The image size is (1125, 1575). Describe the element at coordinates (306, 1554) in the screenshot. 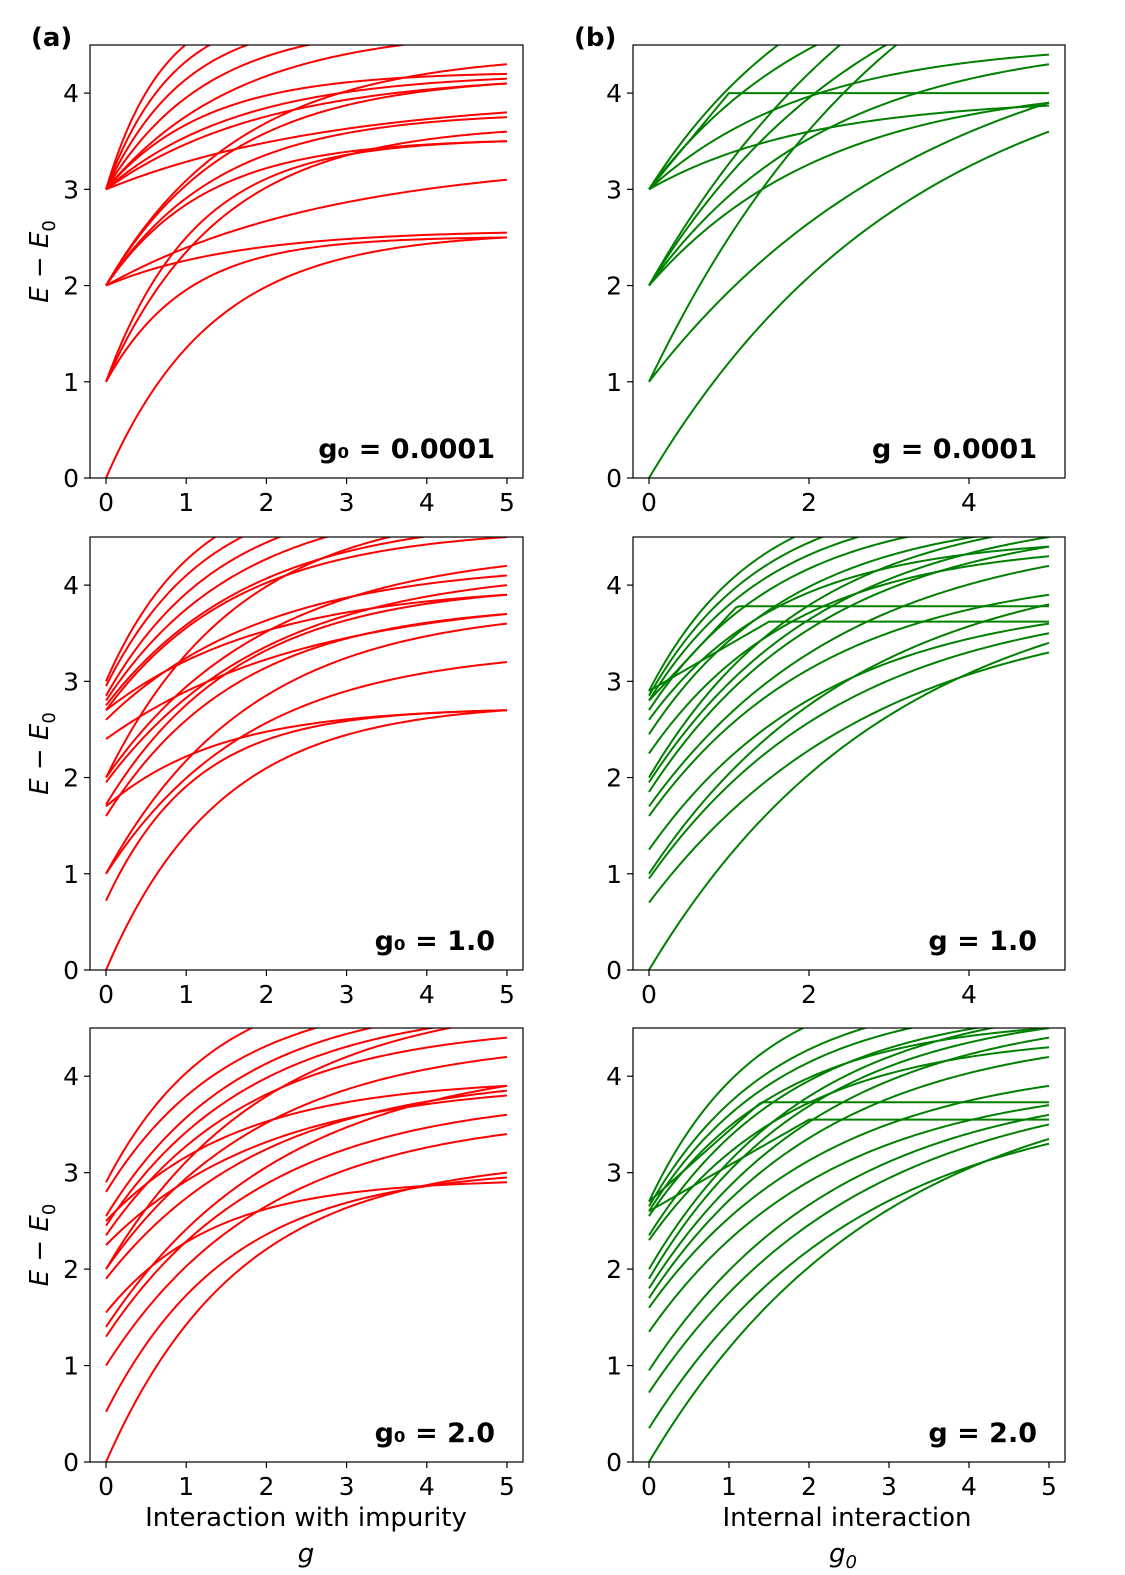

I see `x-axis-label-left-symbol: g` at that location.